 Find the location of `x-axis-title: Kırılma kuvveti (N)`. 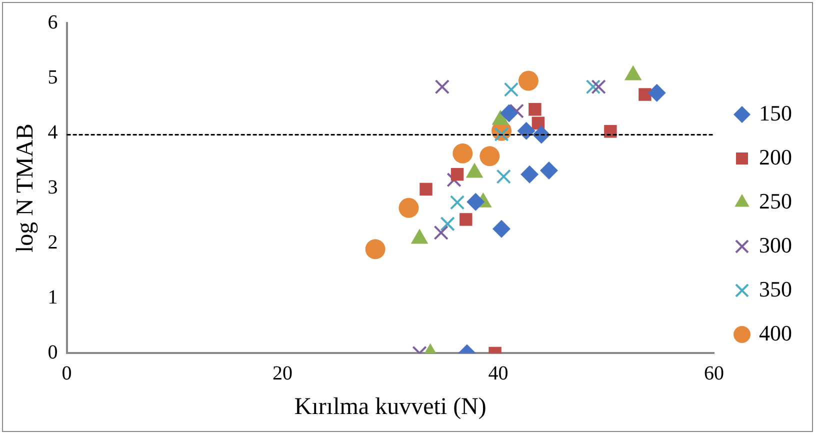

x-axis-title: Kırılma kuvveti (N) is located at coordinates (390, 407).